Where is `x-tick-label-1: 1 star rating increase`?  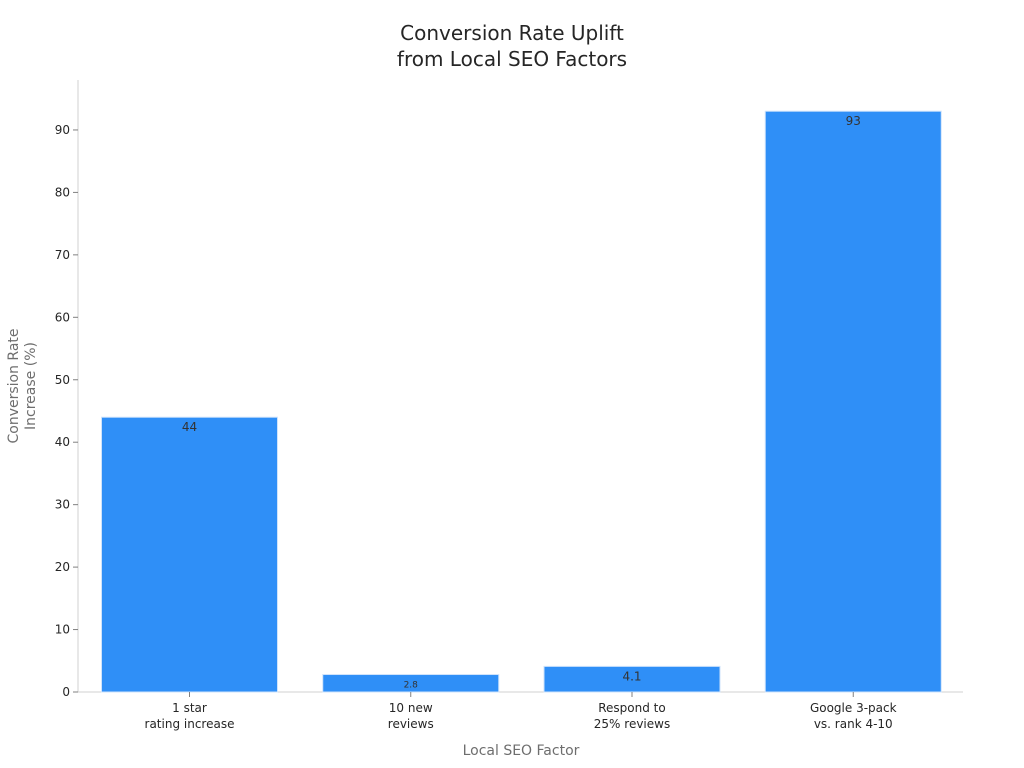
x-tick-label-1: 1 star rating increase is located at coordinates (190, 716).